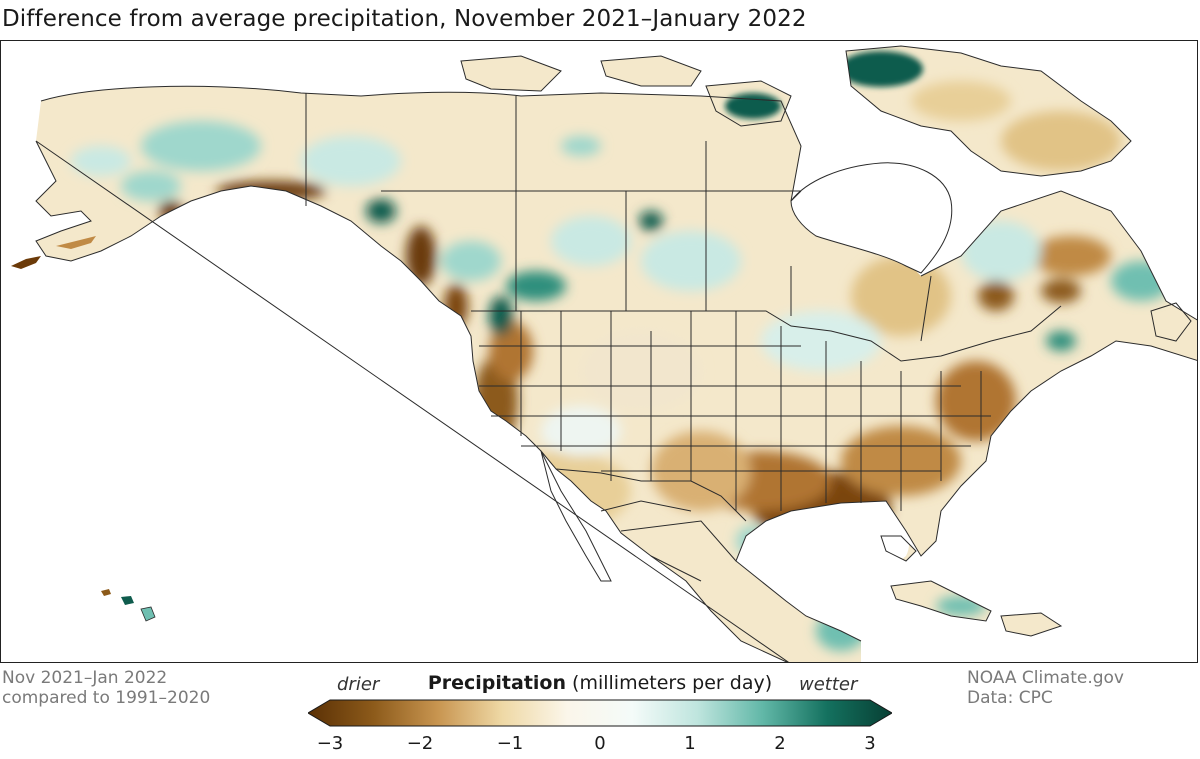  I want to click on legend-title-units: (millimeters per day), so click(672, 683).